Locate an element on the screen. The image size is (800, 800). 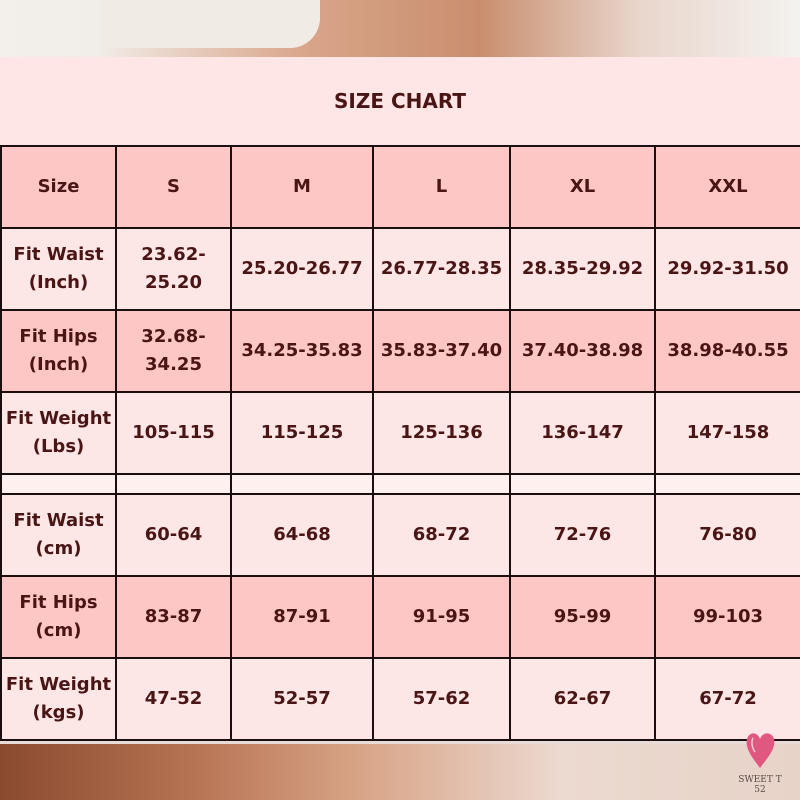
value-cell: 38.98-40.55 is located at coordinates (727, 351).